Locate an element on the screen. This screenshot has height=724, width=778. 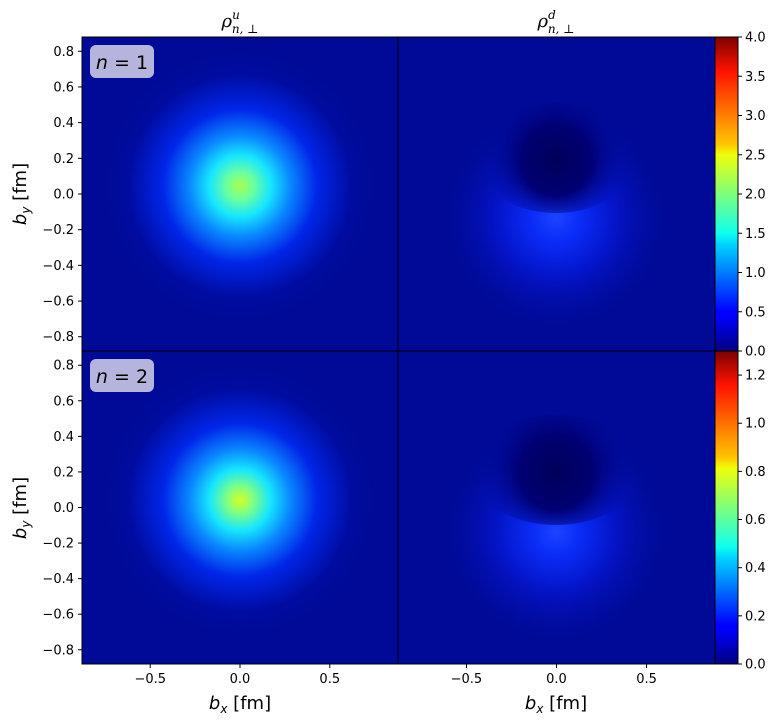
badge-n2-label: n = 2 is located at coordinates (122, 377).